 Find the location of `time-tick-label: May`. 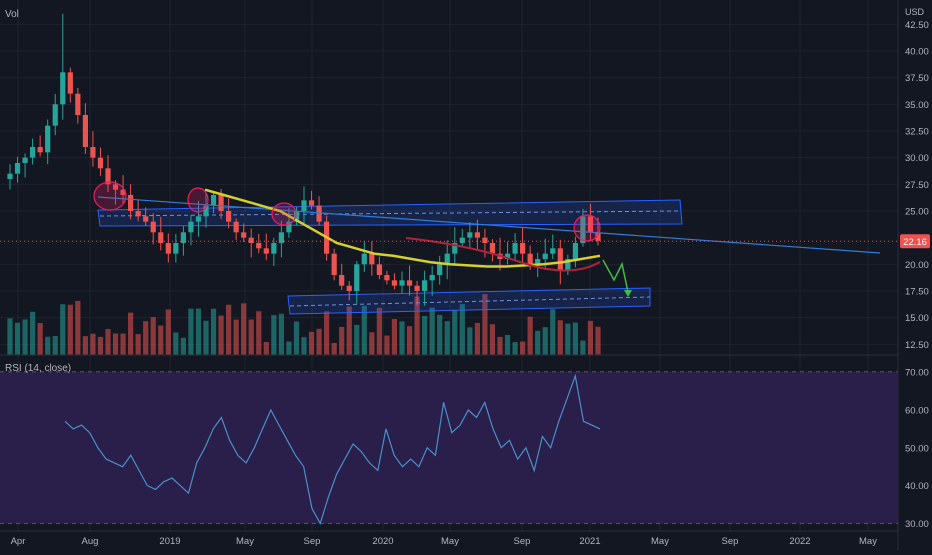

time-tick-label: May is located at coordinates (868, 541).